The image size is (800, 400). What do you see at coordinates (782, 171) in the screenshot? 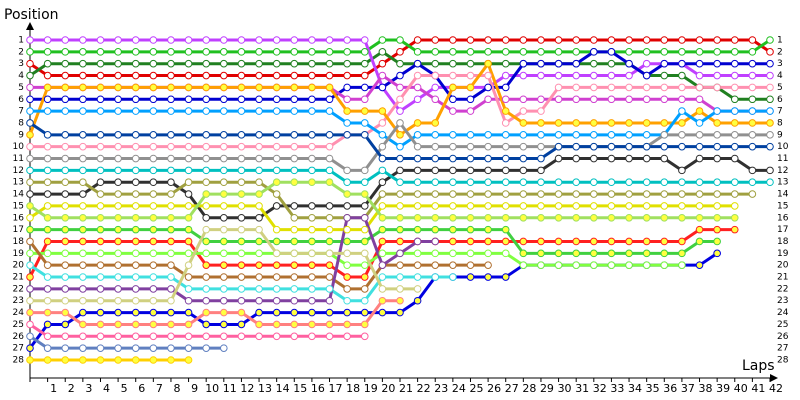
I see `y-tick-label-right: 12` at bounding box center [782, 171].